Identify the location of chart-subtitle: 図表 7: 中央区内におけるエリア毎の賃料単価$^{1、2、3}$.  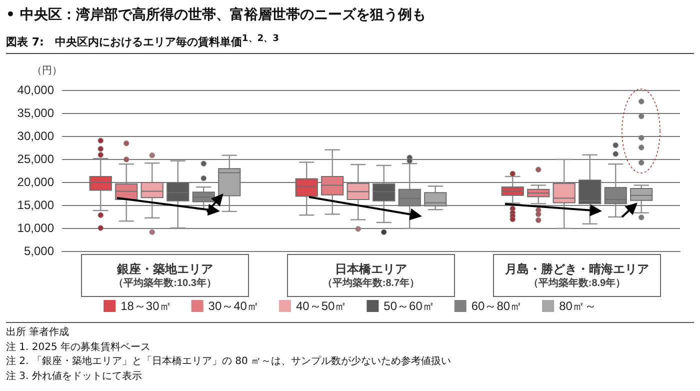
(350, 43).